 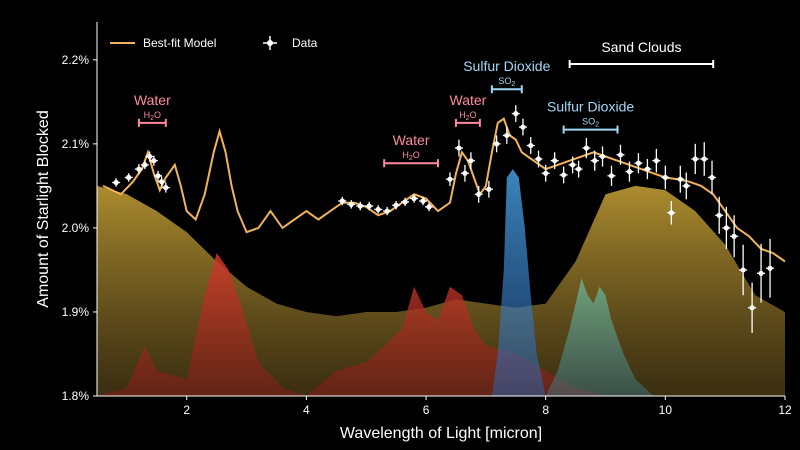 What do you see at coordinates (785, 410) in the screenshot?
I see `x-tick-label: 12` at bounding box center [785, 410].